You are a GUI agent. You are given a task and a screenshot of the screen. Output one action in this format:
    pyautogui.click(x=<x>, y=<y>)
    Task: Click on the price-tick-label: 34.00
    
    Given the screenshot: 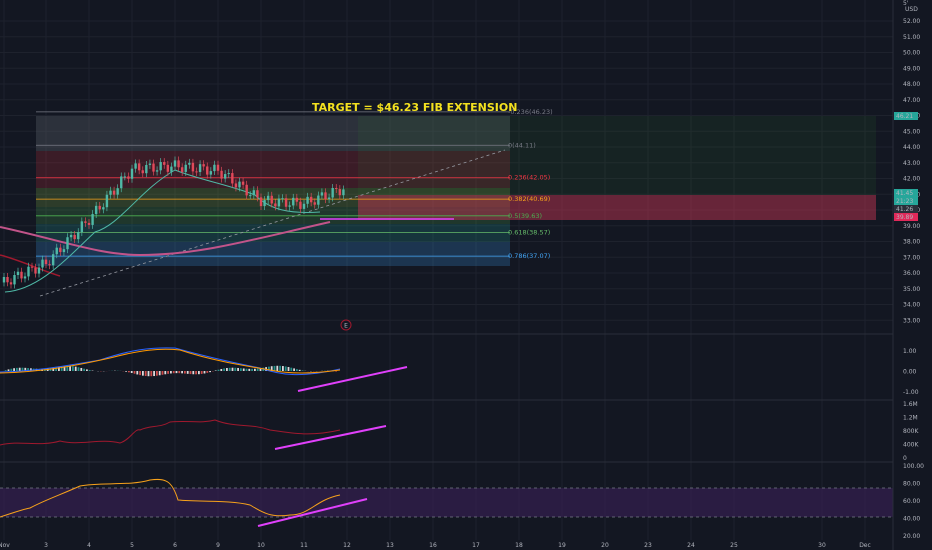 What is the action you would take?
    pyautogui.click(x=911, y=305)
    